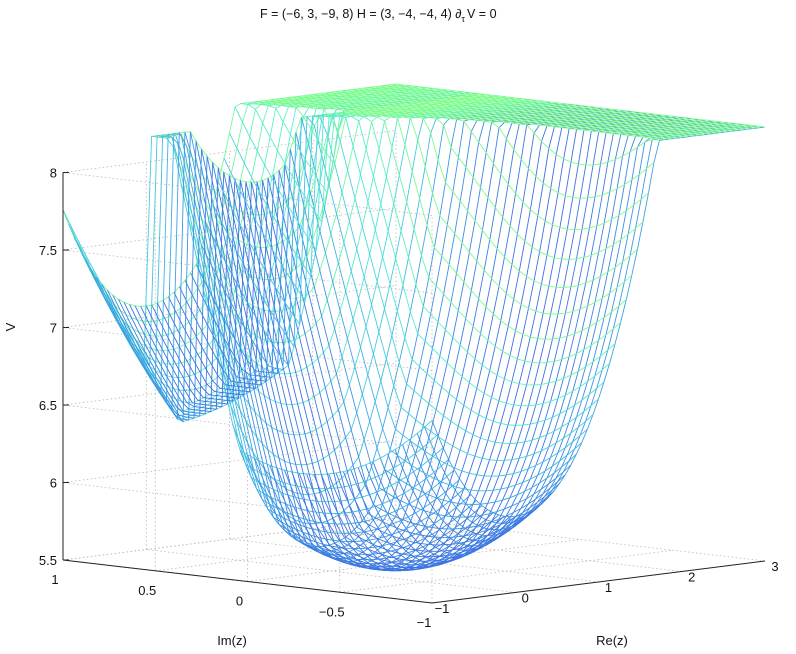 Image resolution: width=796 pixels, height=654 pixels. I want to click on y-tick-label: −1, so click(424, 622).